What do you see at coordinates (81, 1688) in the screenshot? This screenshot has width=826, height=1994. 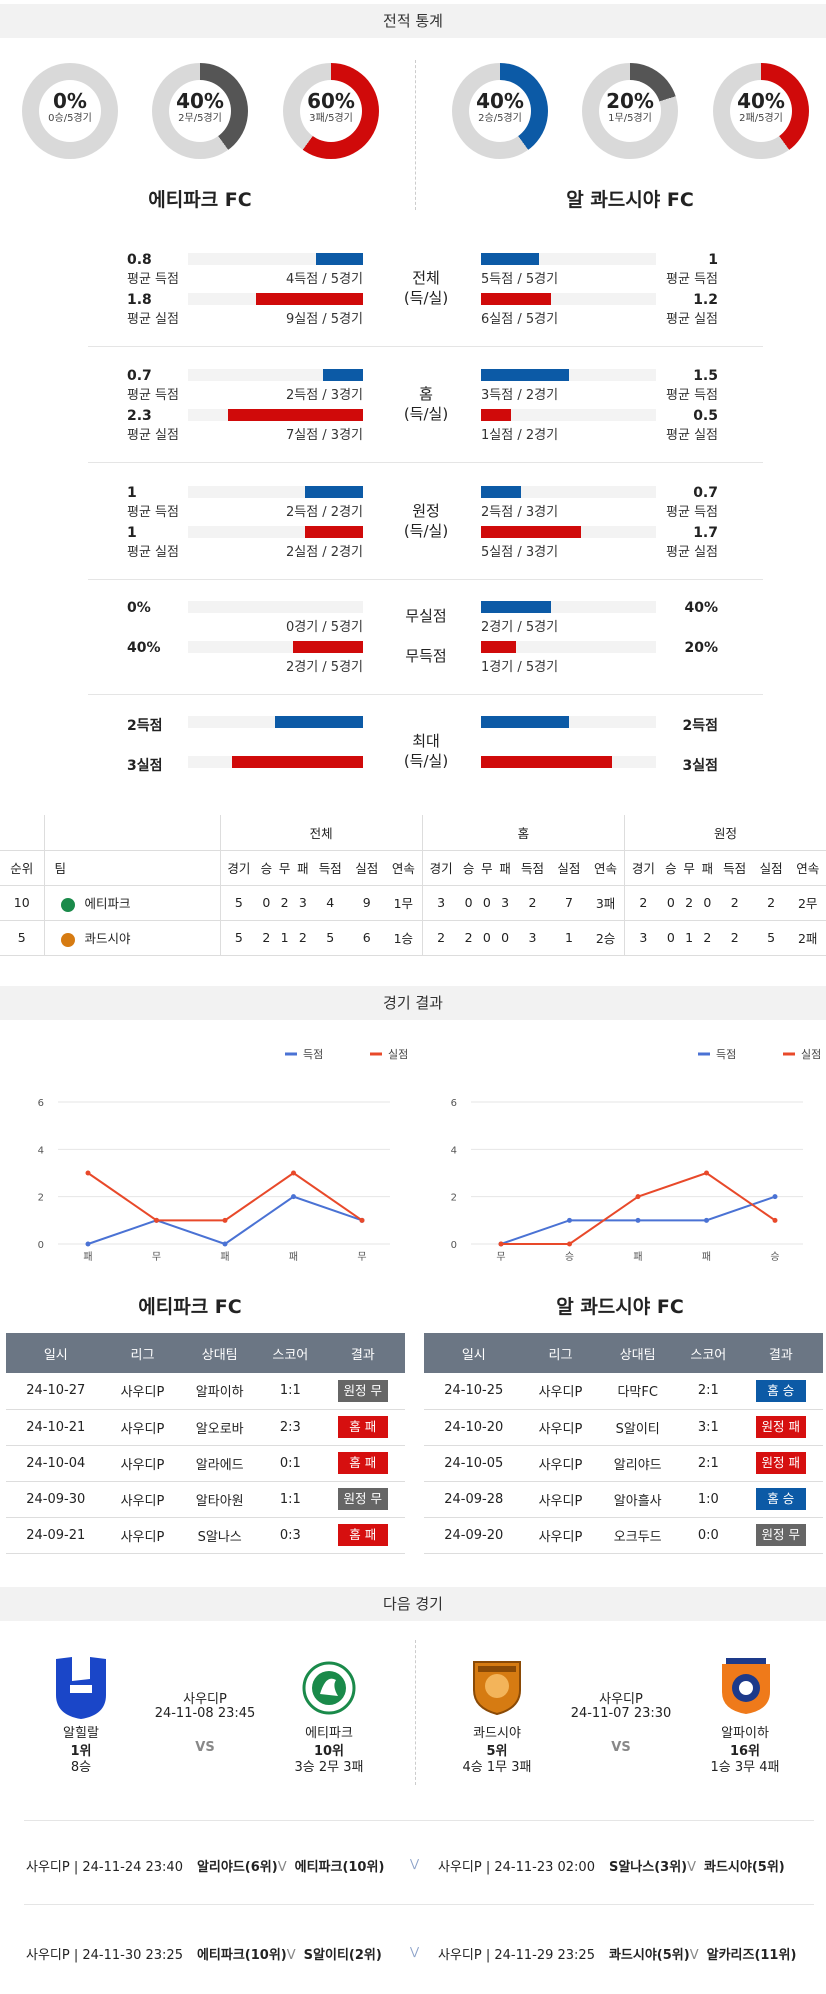 I see `alhilal-logo-icon` at bounding box center [81, 1688].